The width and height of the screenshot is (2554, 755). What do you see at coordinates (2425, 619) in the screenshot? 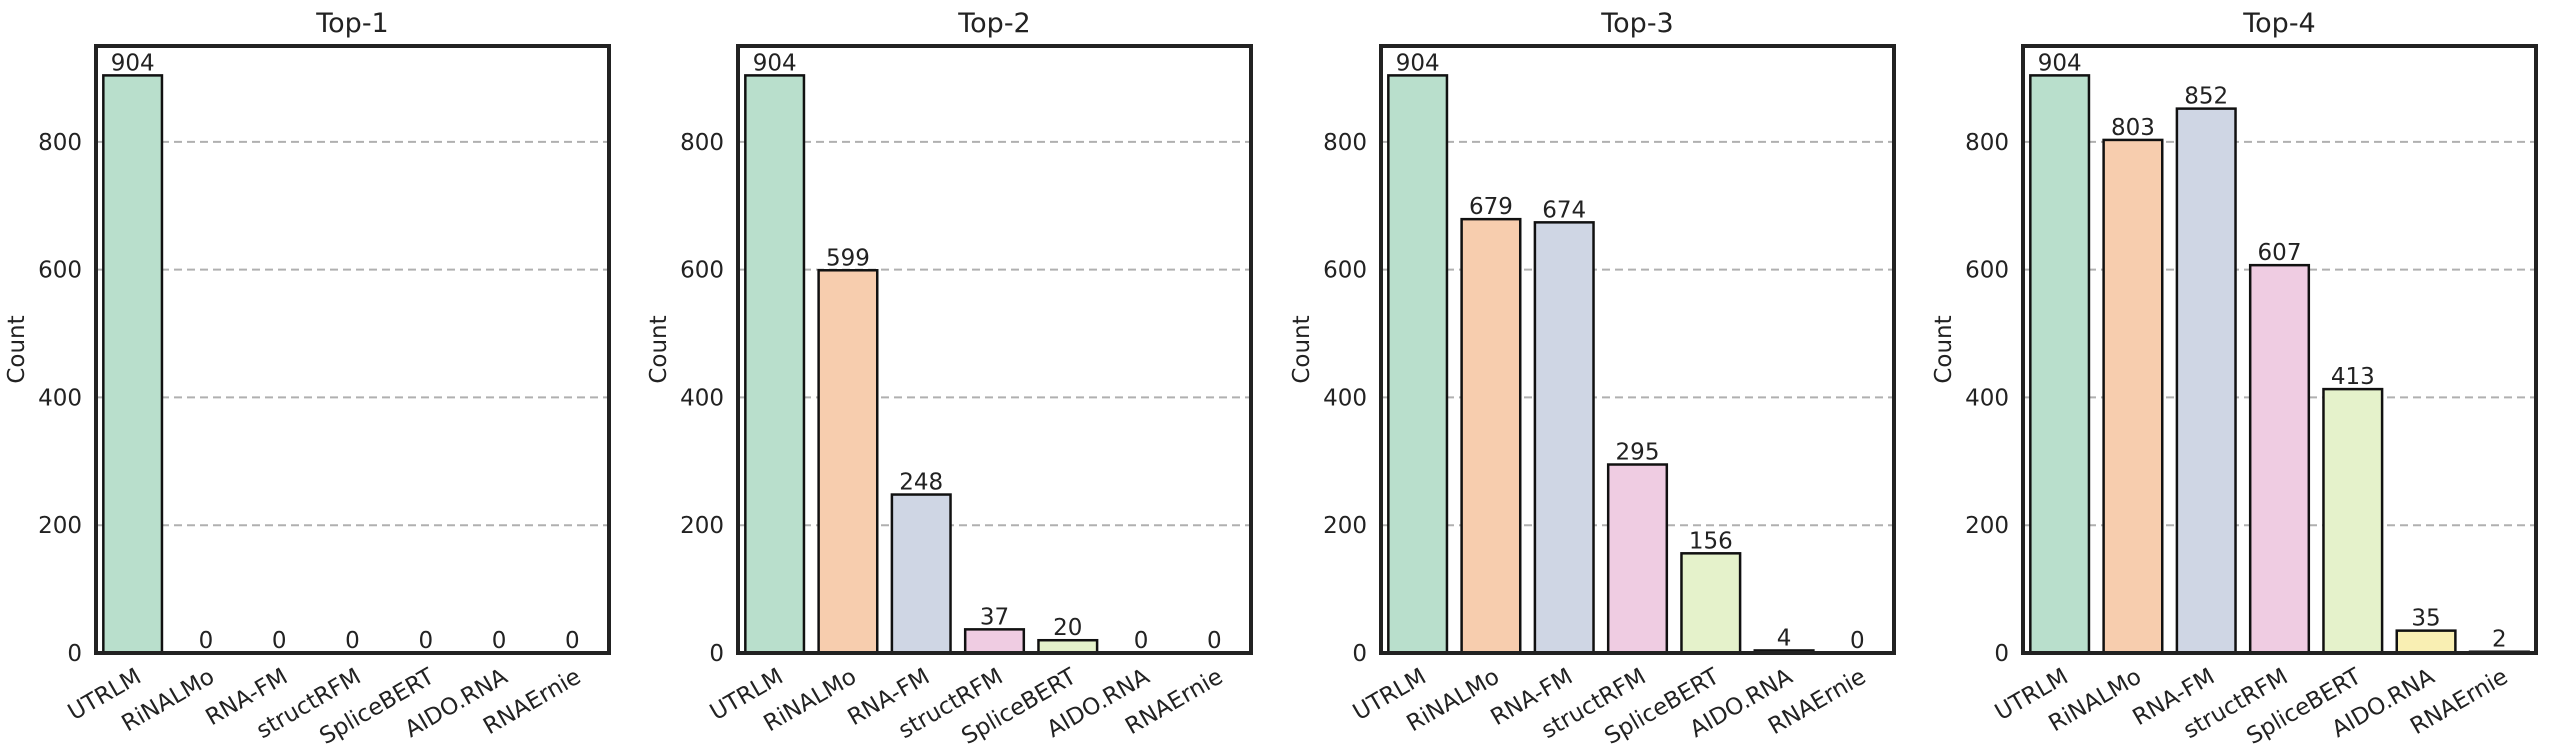
I see `data-label: 35` at bounding box center [2425, 619].